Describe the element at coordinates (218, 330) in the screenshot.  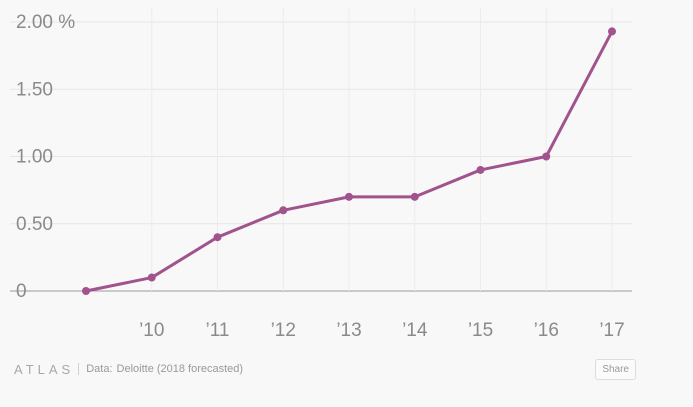
I see `x-tick-label: ’11` at that location.